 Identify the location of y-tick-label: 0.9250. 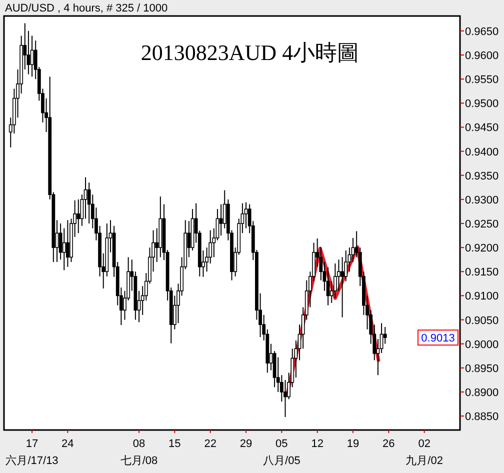
(482, 224).